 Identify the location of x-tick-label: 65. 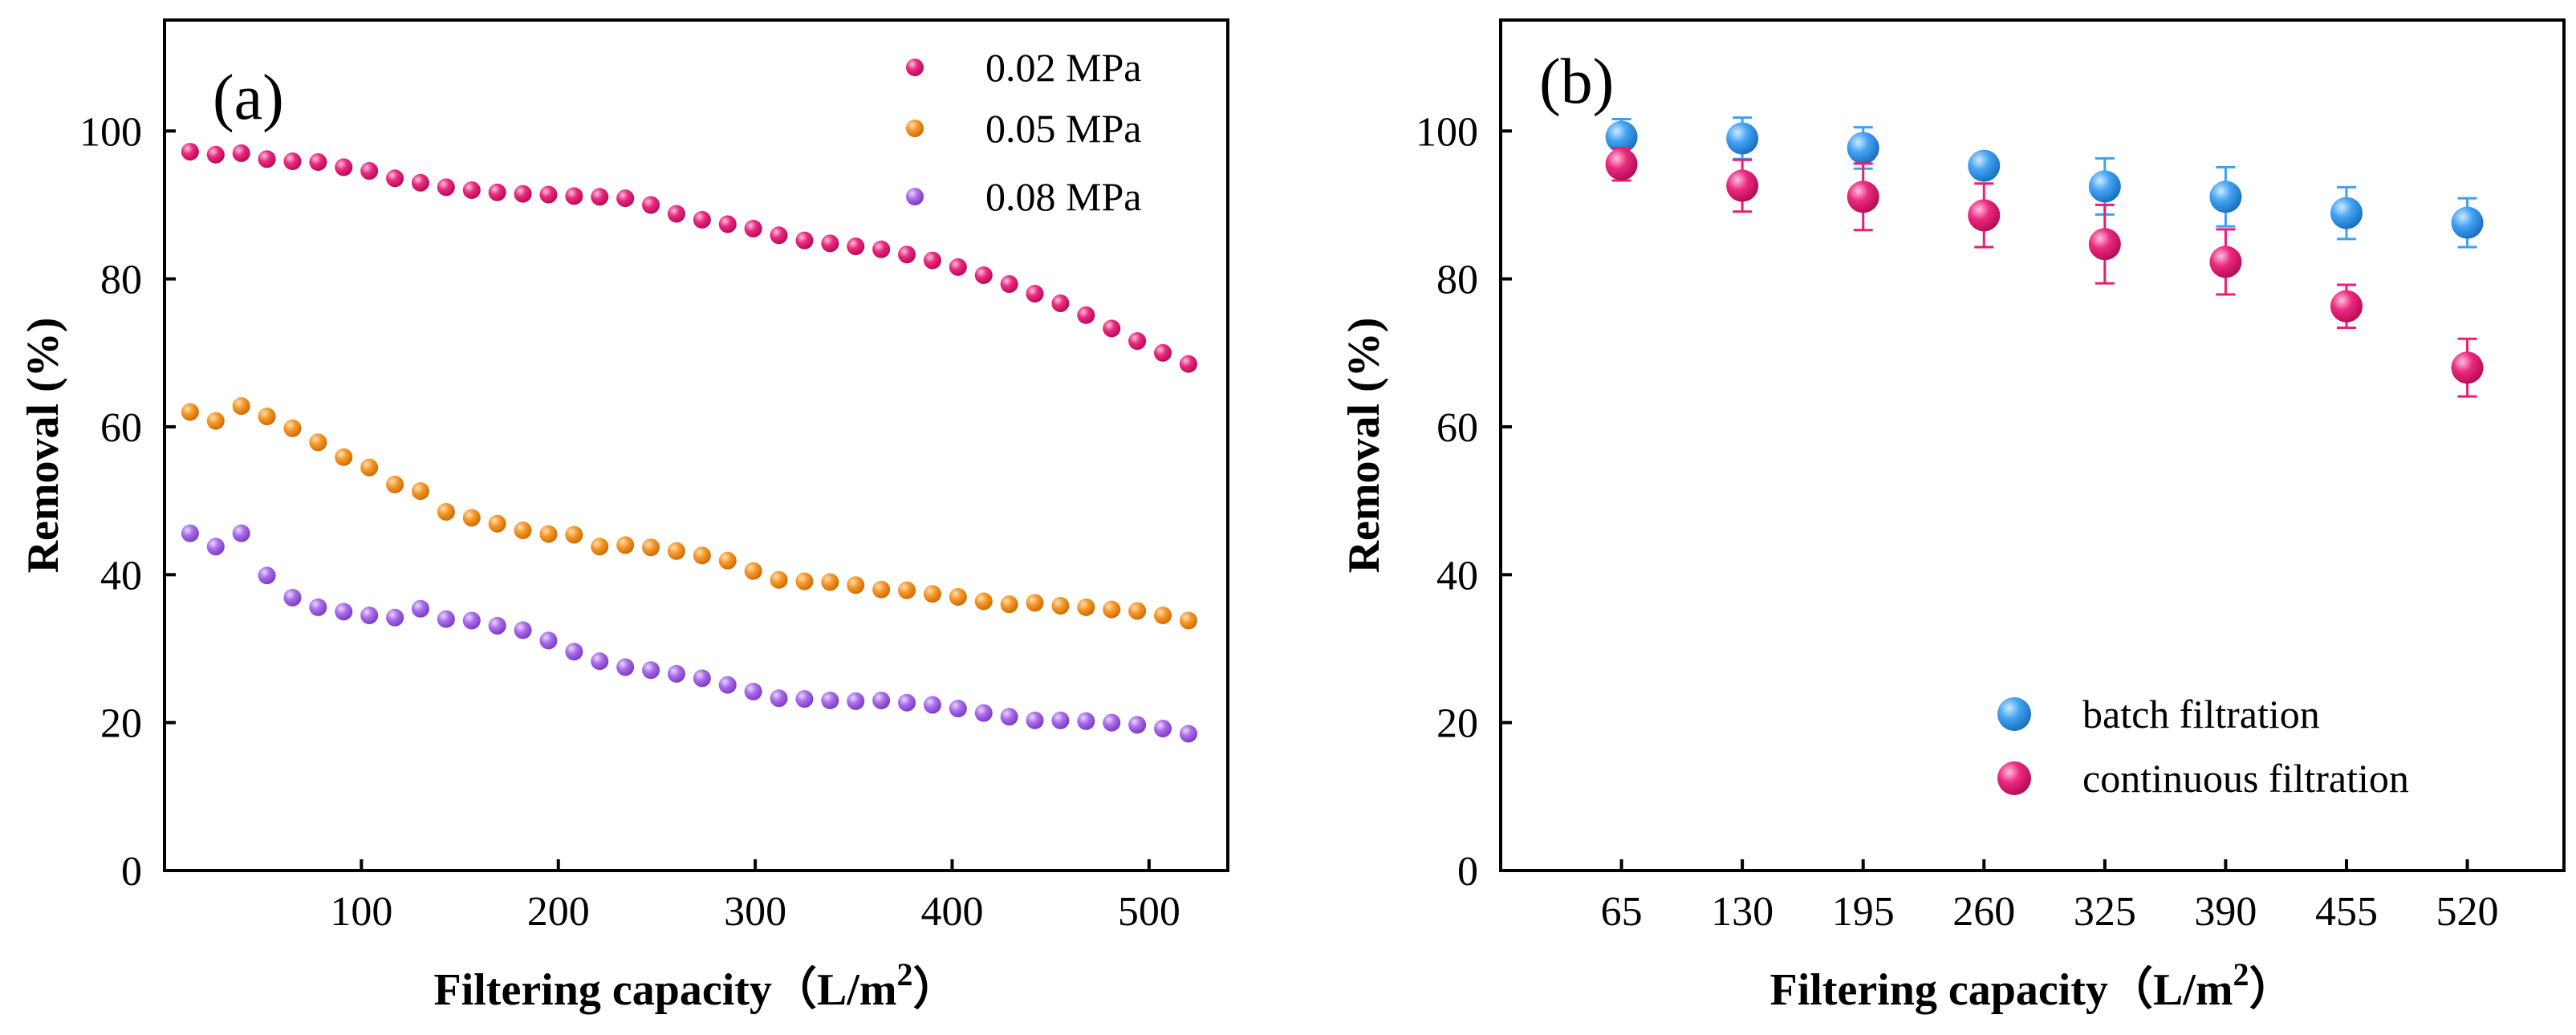
(1622, 912).